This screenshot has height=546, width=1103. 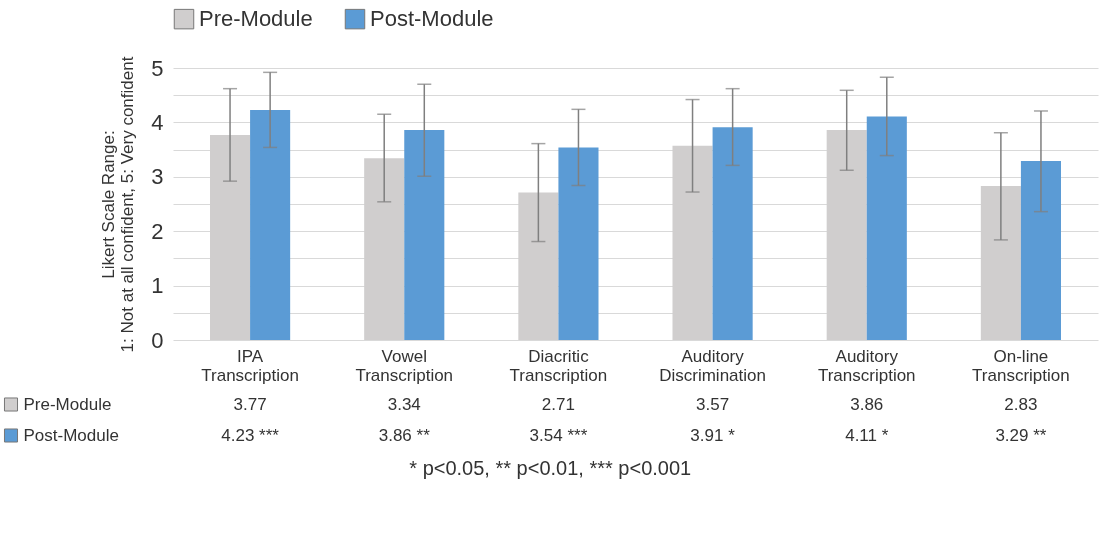 What do you see at coordinates (1021, 435) in the screenshot?
I see `data-label: 3.29 **` at bounding box center [1021, 435].